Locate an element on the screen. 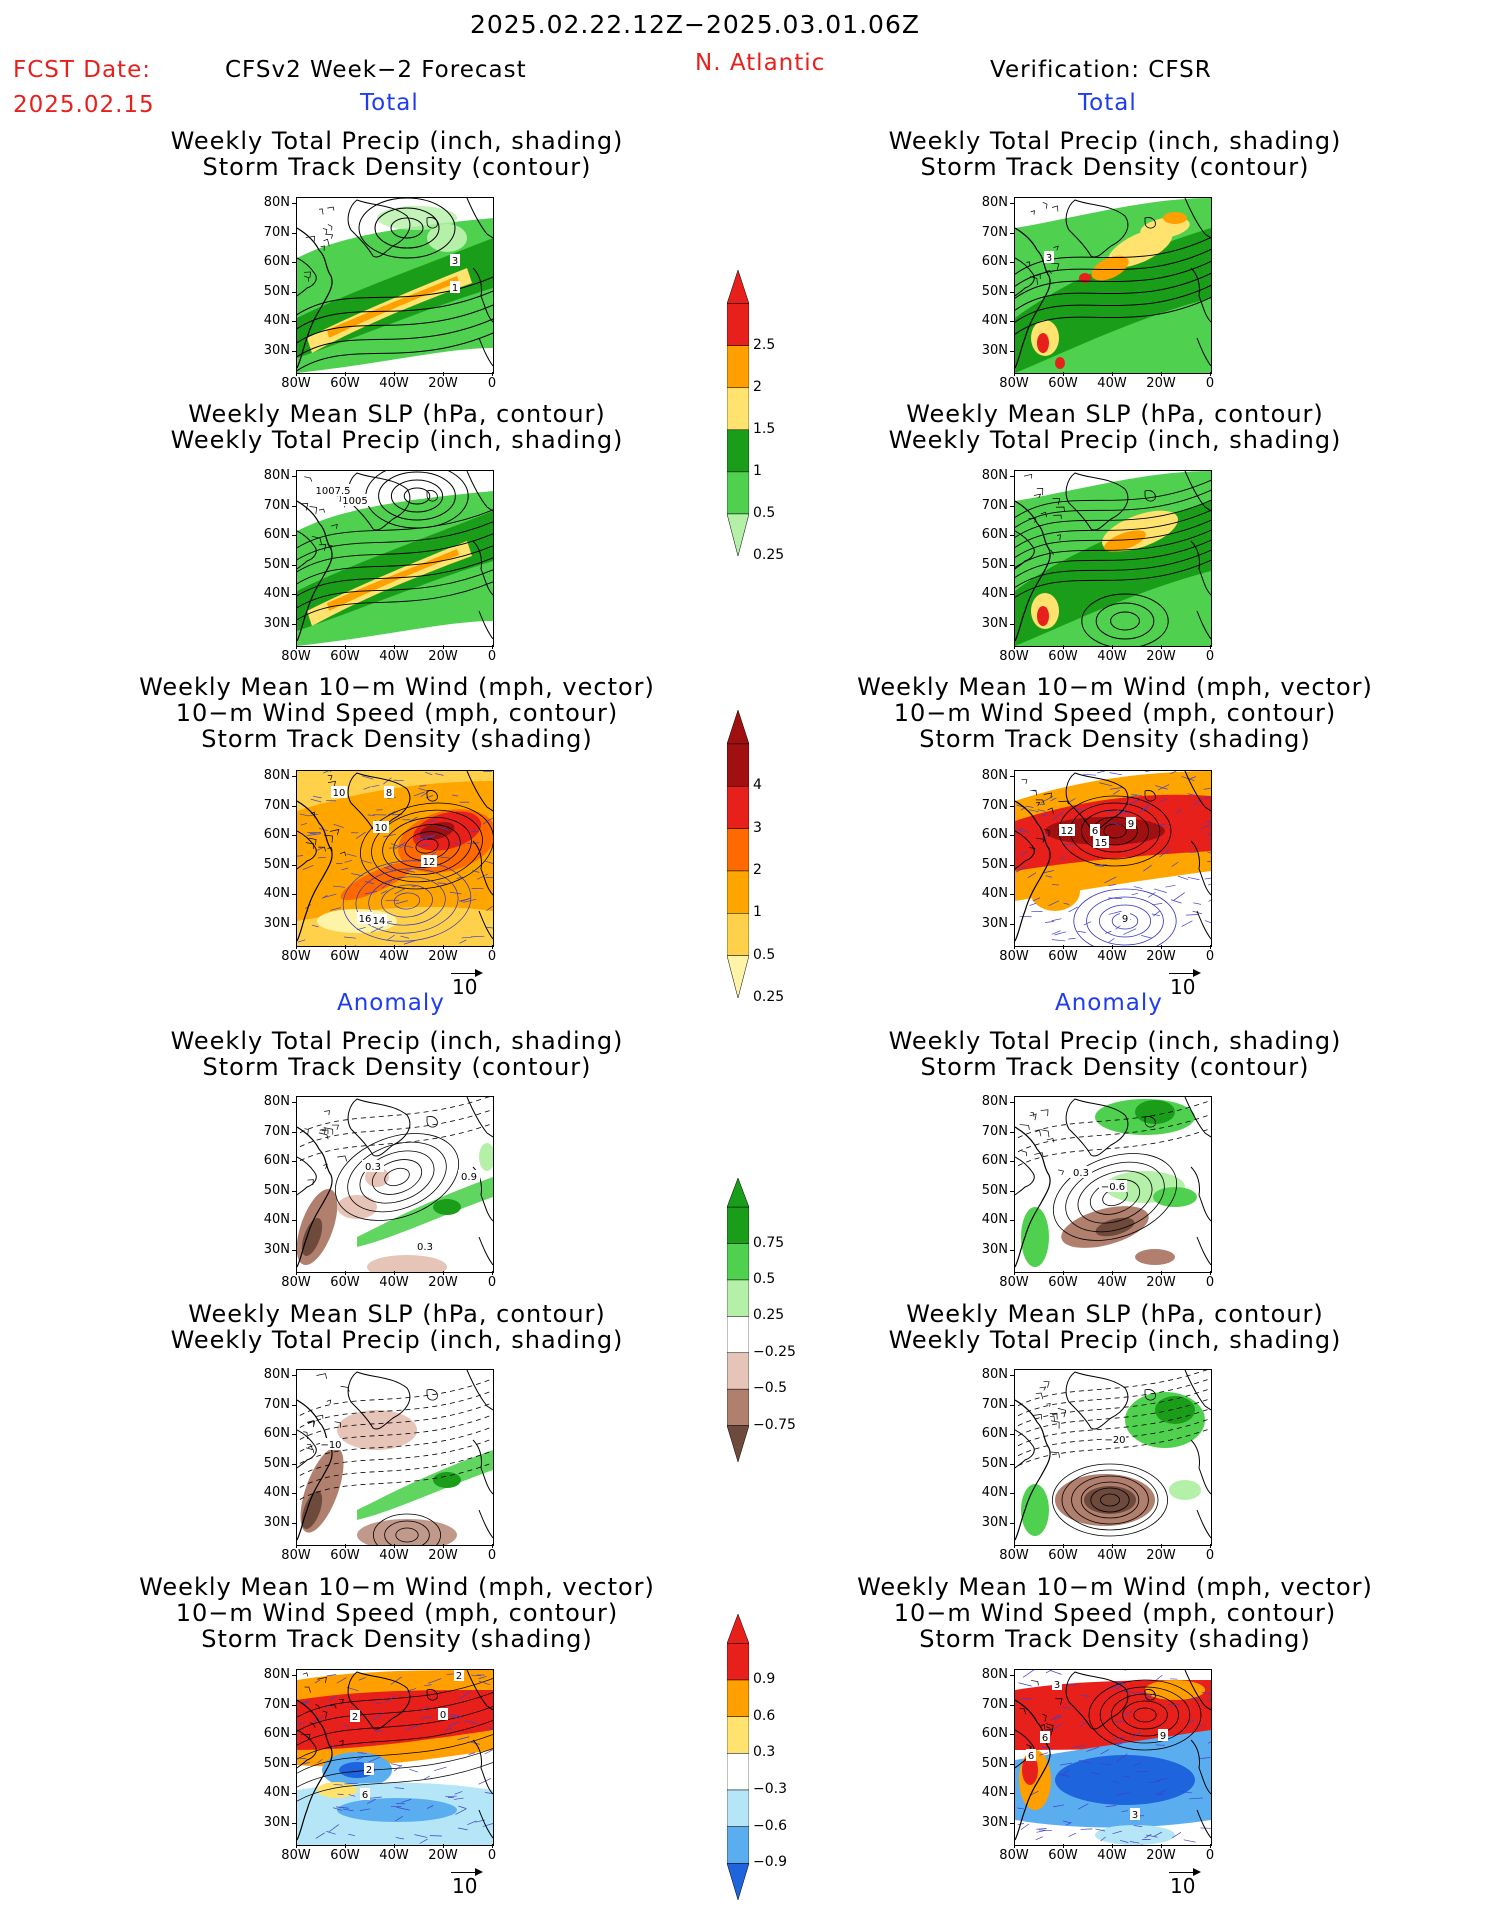 This screenshot has width=1487, height=1925. svg-text: 2 is located at coordinates (355, 1717).